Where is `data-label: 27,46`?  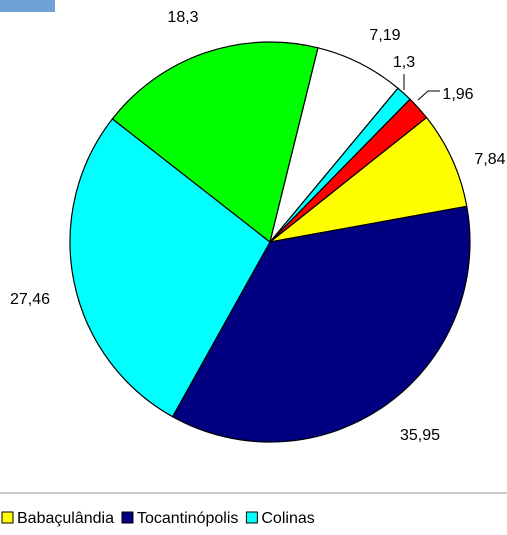 data-label: 27,46 is located at coordinates (30, 299).